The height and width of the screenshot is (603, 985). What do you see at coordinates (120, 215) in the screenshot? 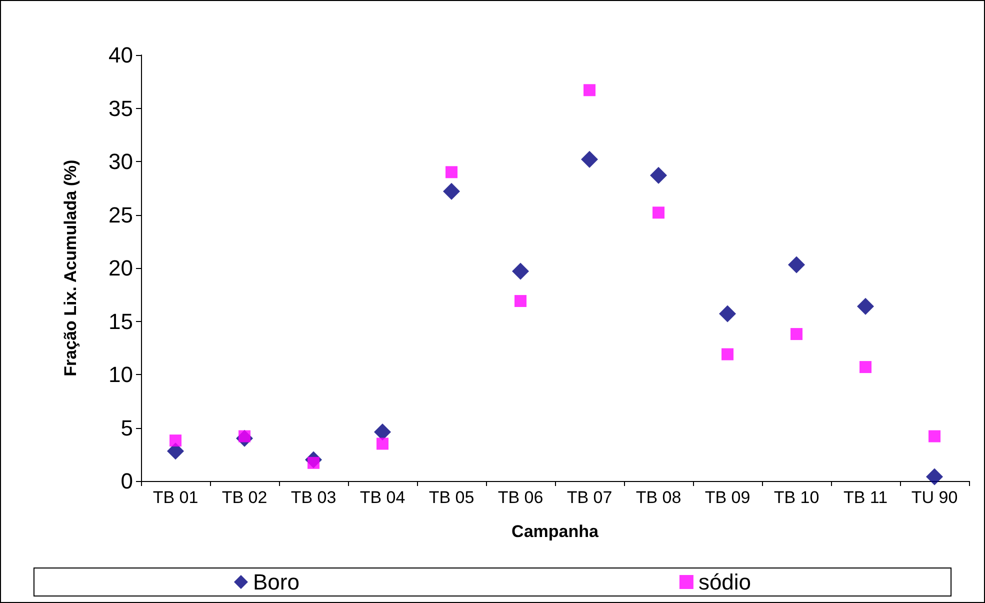
I see `y-tick-label: 25` at bounding box center [120, 215].